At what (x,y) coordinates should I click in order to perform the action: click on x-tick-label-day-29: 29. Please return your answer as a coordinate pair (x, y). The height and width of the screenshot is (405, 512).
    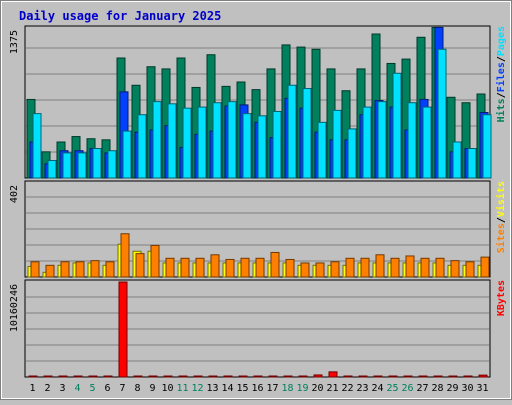
    Looking at the image, I should click on (452, 388).